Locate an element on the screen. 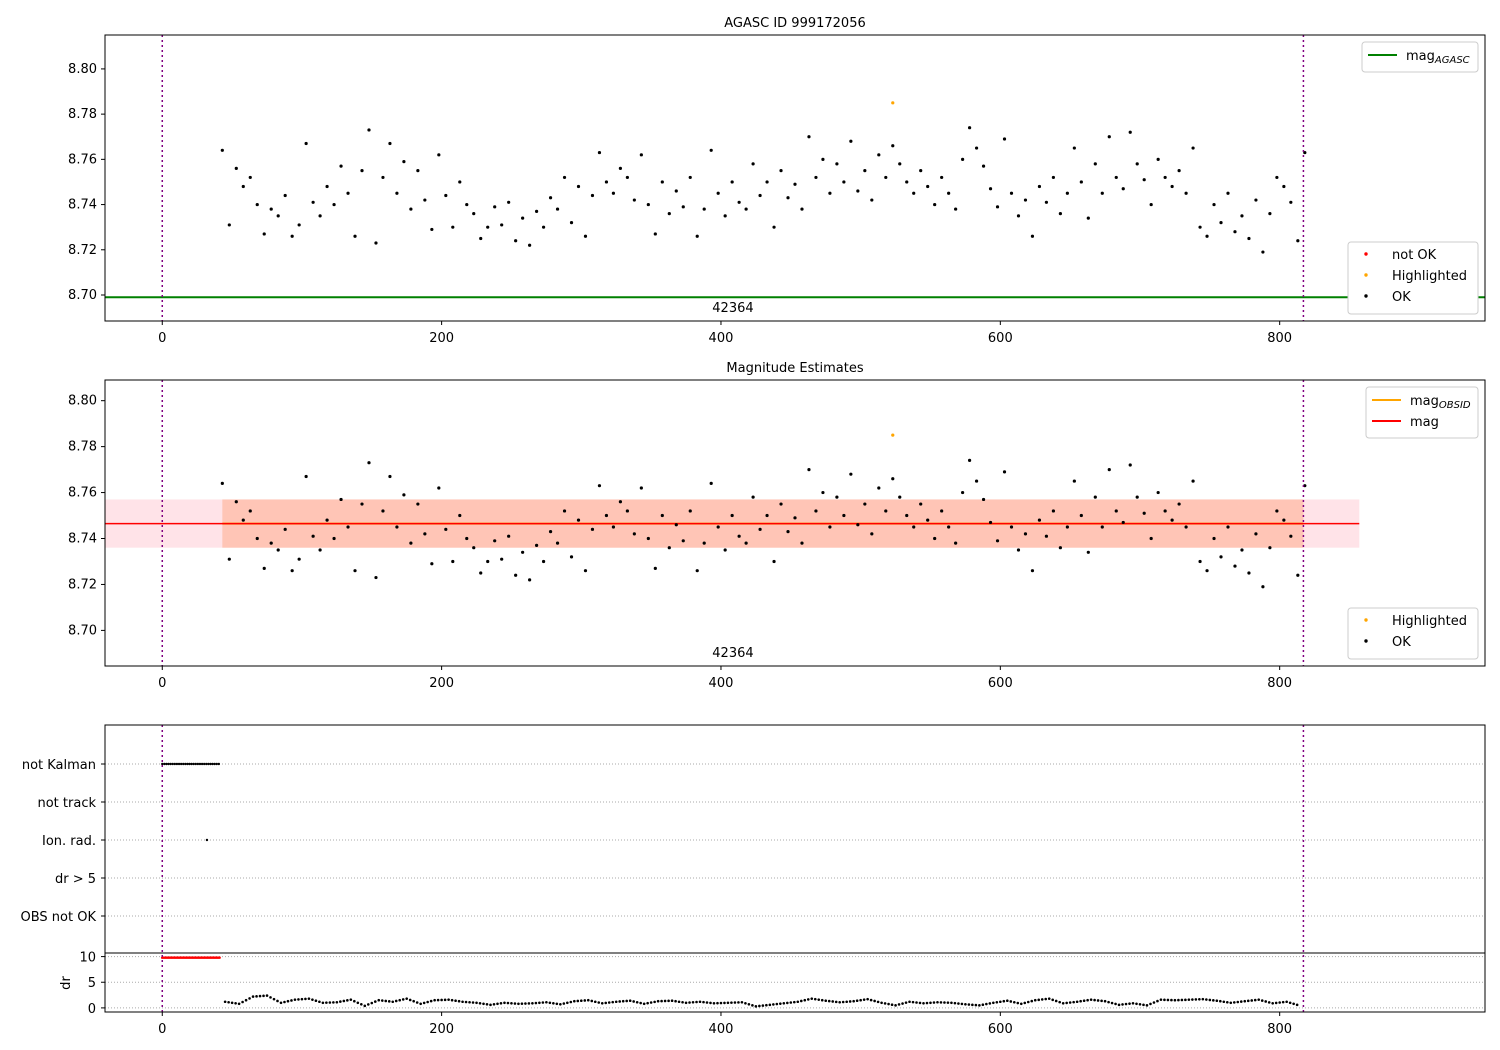 The height and width of the screenshot is (1050, 1500). flag-label: not track is located at coordinates (66, 803).